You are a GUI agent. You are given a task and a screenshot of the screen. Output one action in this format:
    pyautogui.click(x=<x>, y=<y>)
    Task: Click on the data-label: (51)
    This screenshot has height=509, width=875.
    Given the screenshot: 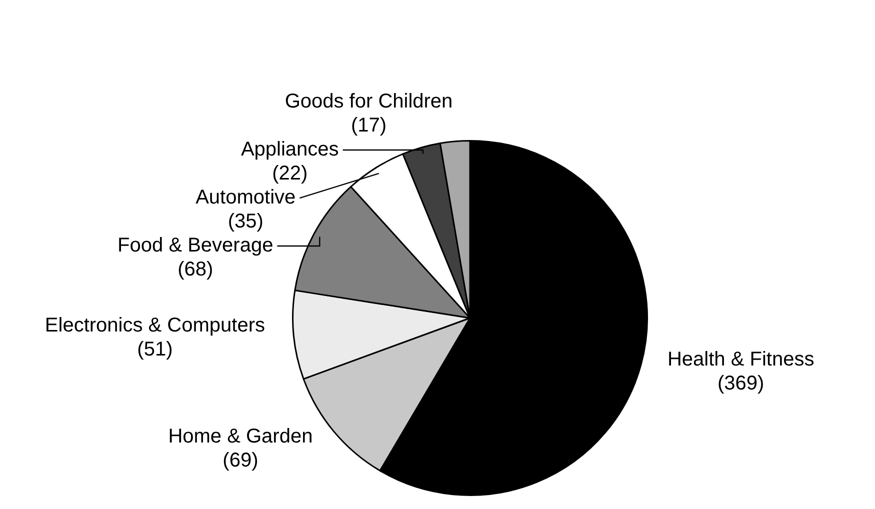 What is the action you would take?
    pyautogui.click(x=155, y=349)
    